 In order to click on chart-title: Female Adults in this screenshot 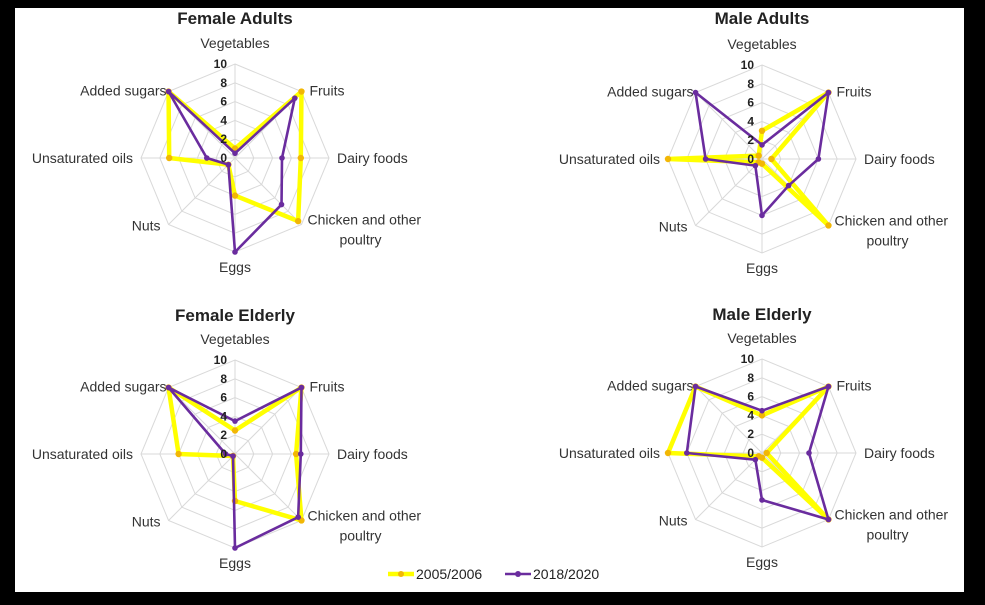, I will do `click(235, 18)`.